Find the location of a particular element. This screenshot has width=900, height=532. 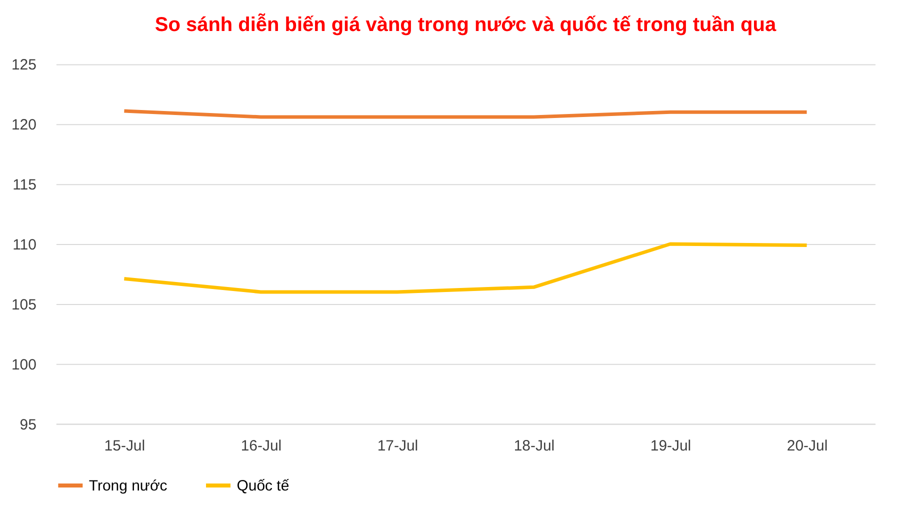

x-tick-label: 17-Jul is located at coordinates (397, 445).